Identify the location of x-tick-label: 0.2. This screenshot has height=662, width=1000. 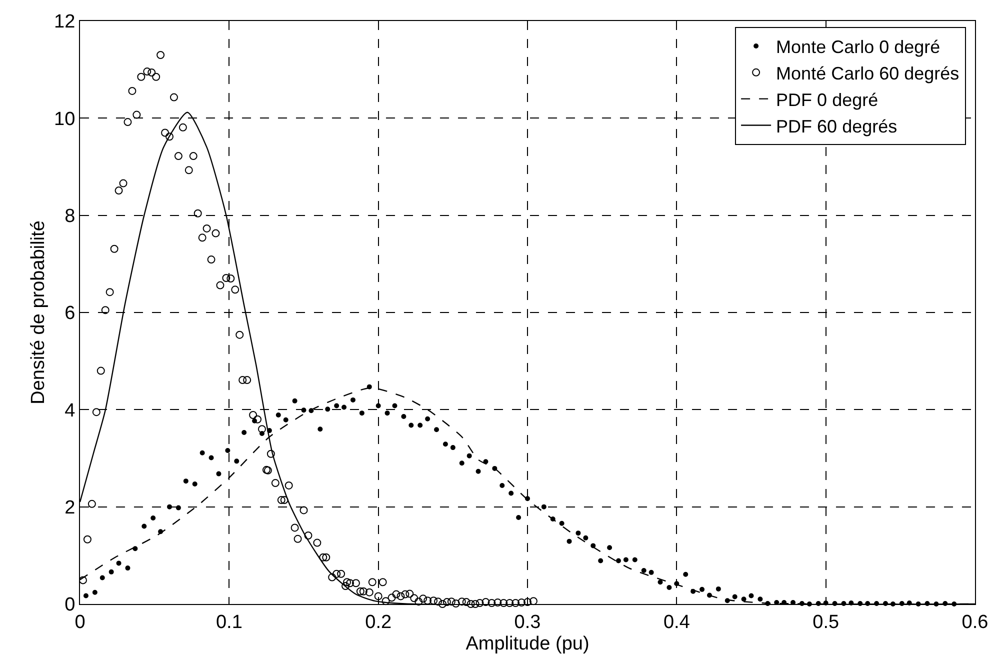
(378, 622).